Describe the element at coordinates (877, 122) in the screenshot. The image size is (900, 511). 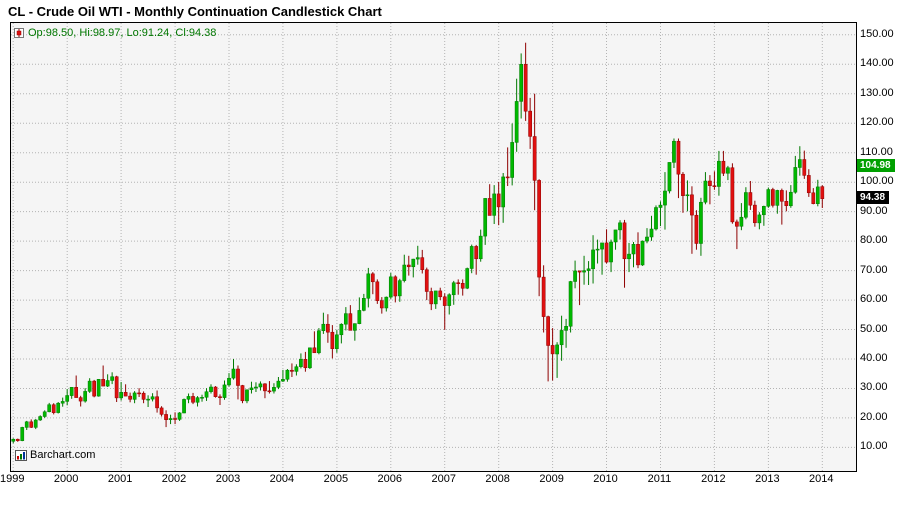
I see `y-axis-label: 120.00` at that location.